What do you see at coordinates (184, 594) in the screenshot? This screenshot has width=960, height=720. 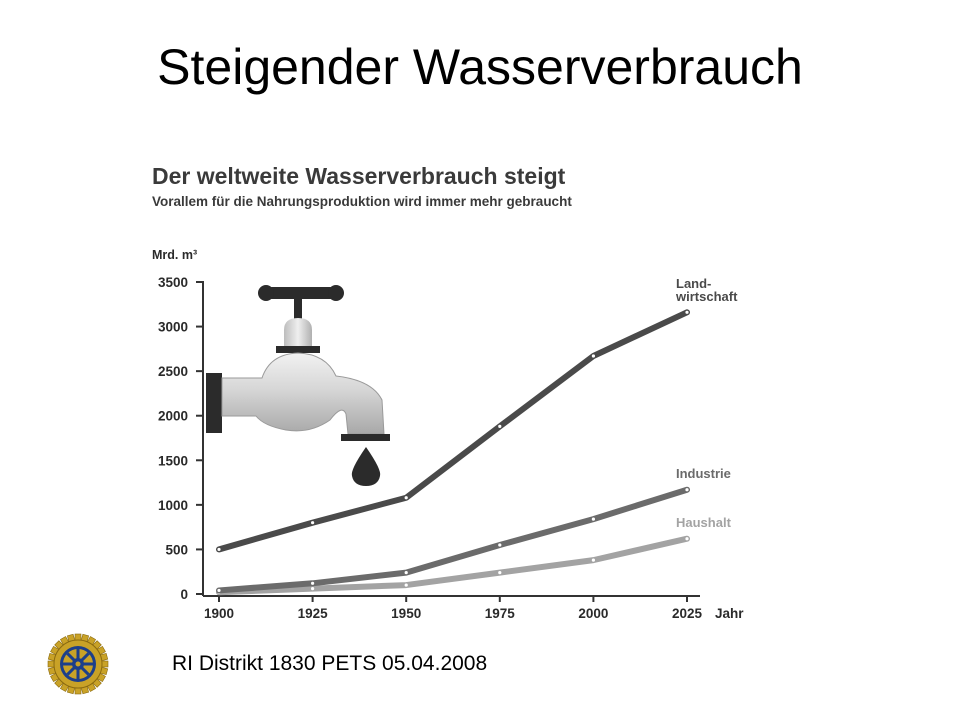 I see `y-tick-label: 0` at bounding box center [184, 594].